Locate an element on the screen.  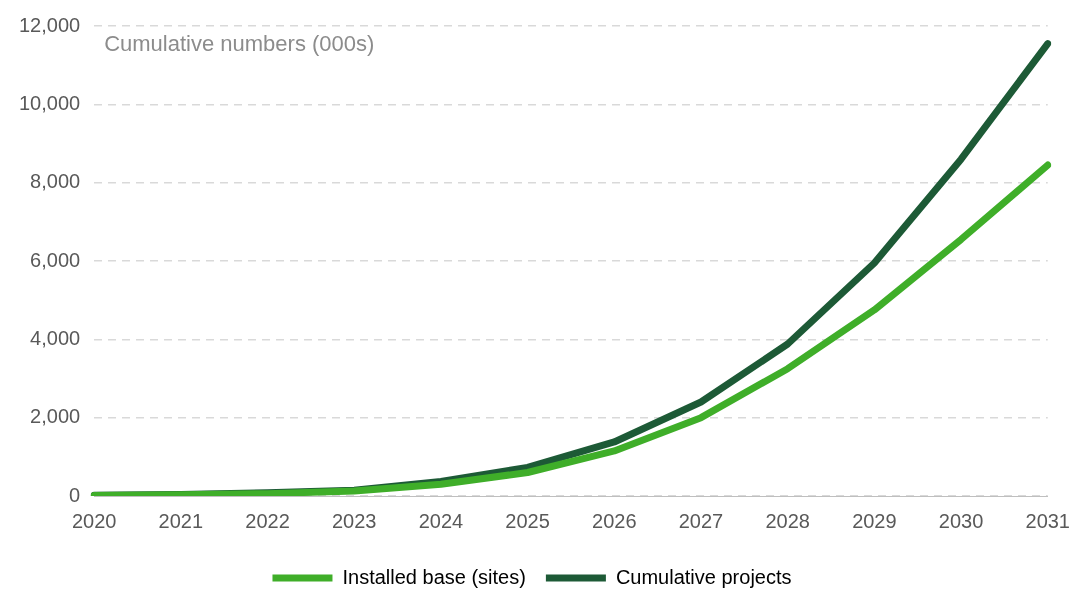
legend-label: Installed base (sites) is located at coordinates (434, 576).